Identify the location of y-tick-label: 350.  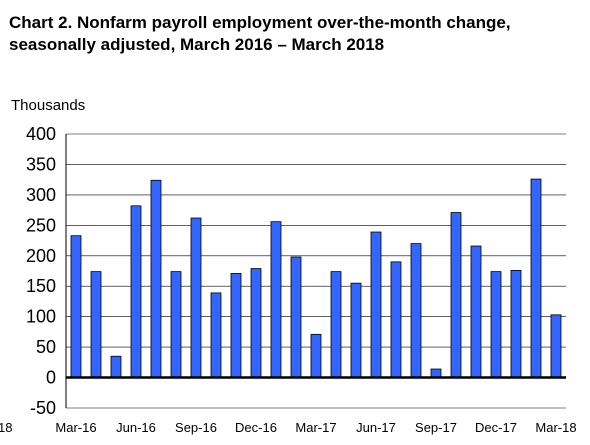
(41, 164).